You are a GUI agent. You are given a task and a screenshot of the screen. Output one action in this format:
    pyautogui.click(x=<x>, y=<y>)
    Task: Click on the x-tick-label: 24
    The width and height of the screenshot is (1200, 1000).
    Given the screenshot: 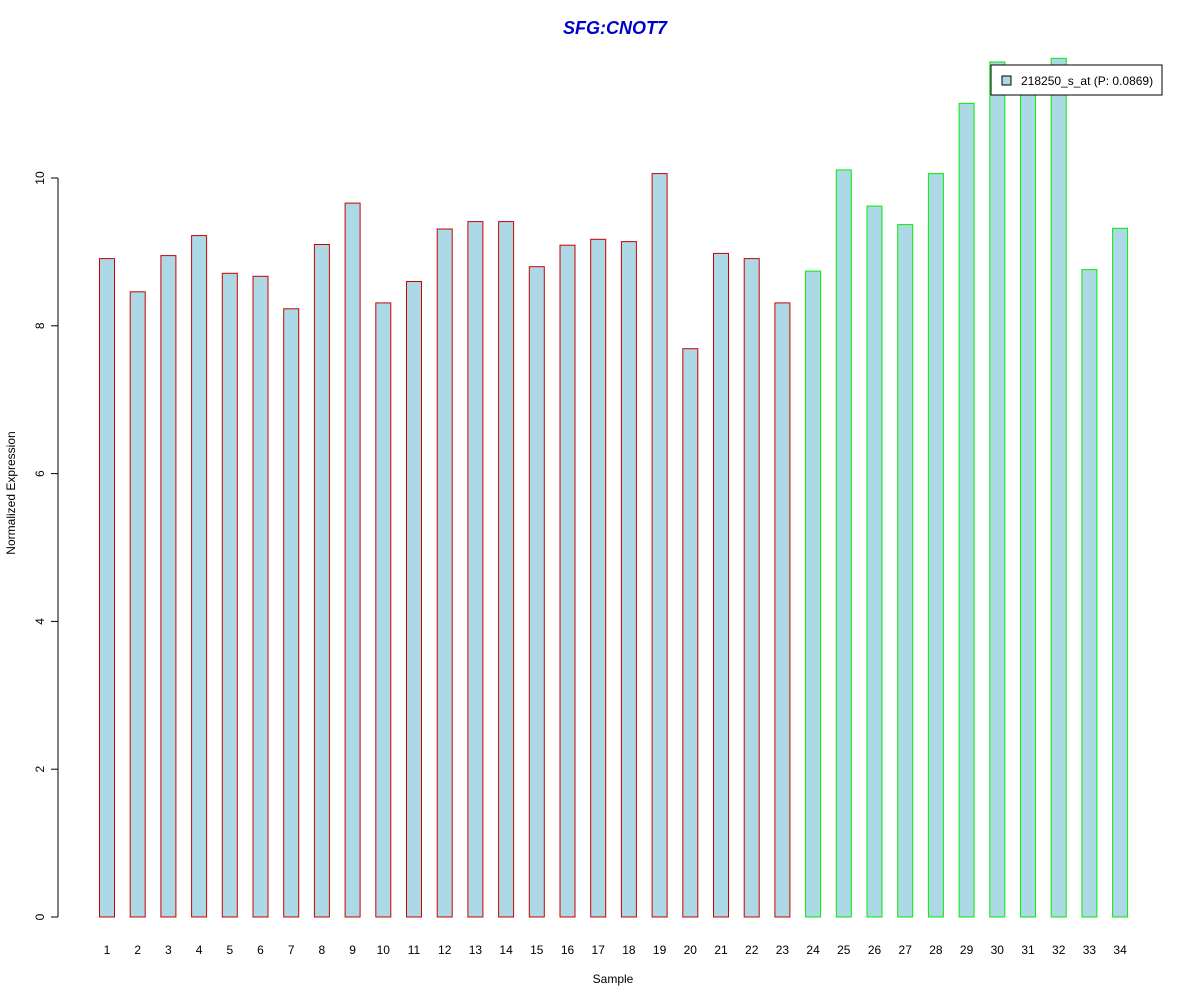 What is the action you would take?
    pyautogui.click(x=813, y=950)
    